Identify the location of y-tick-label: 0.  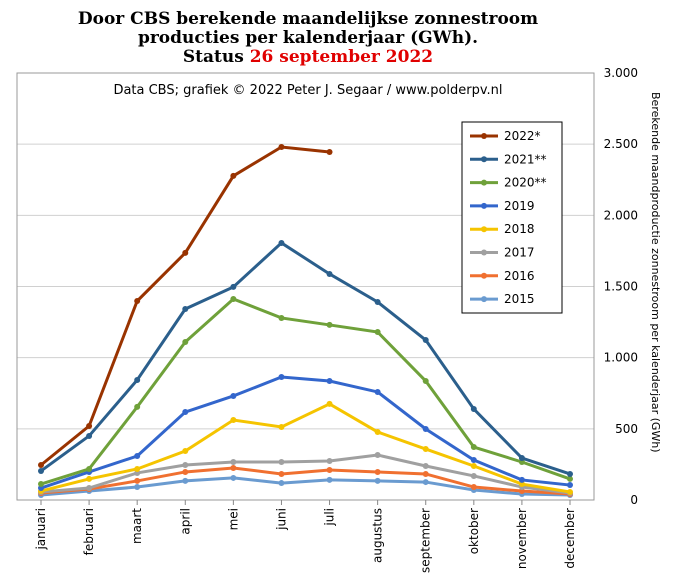
(634, 500).